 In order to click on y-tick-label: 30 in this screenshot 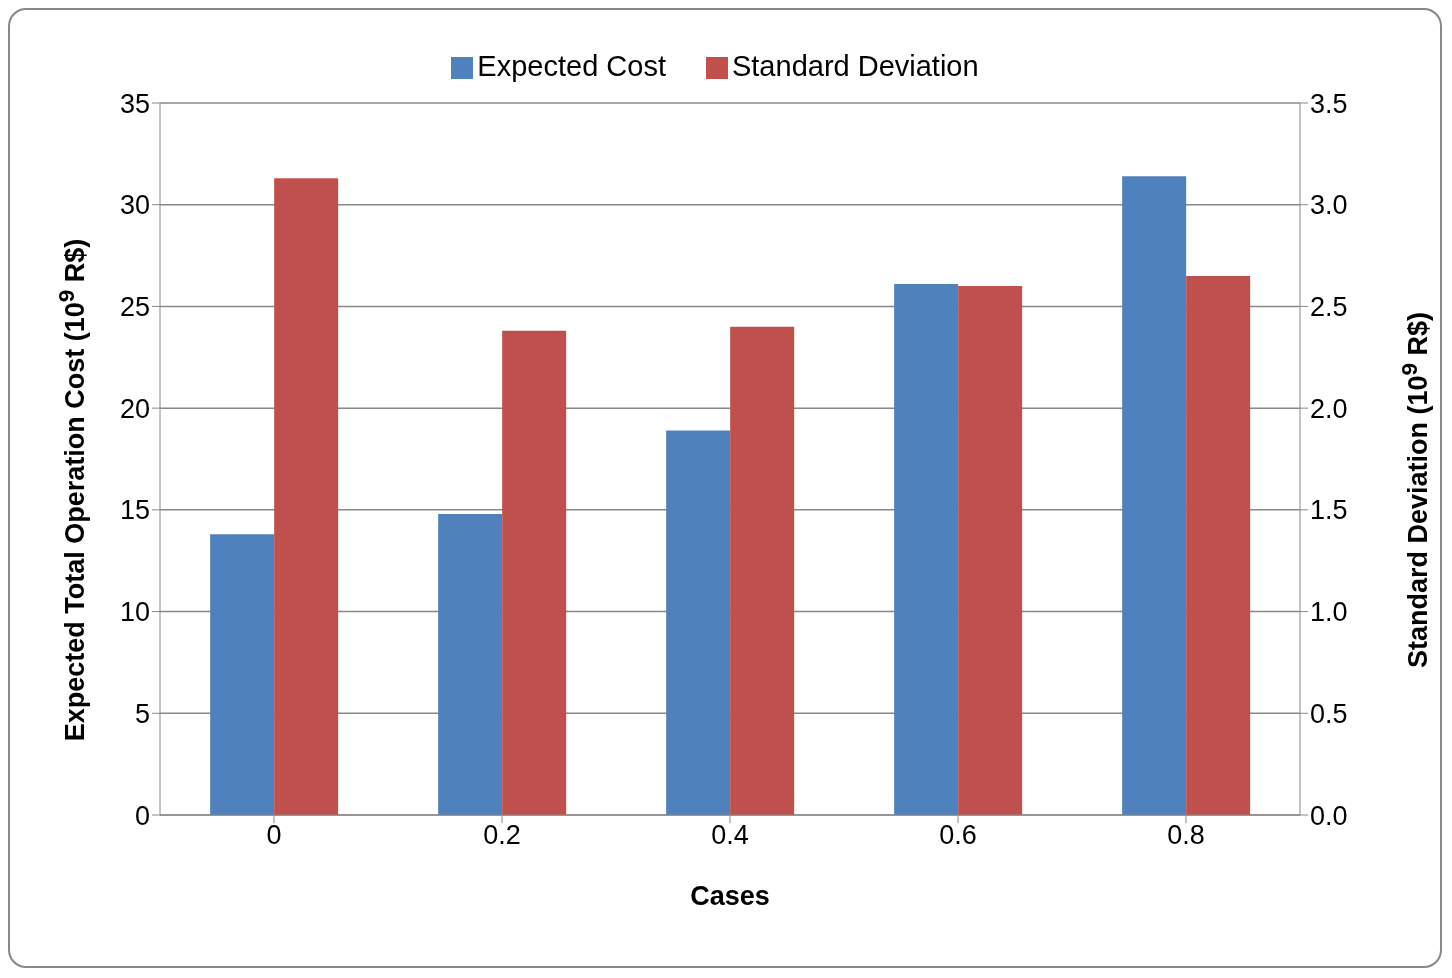, I will do `click(134, 205)`.